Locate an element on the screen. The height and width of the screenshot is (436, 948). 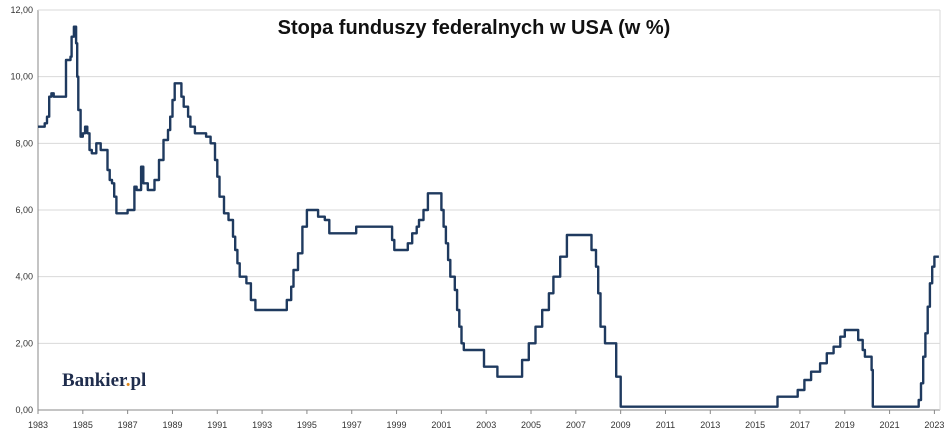
x-tick-label: 1999 is located at coordinates (397, 425).